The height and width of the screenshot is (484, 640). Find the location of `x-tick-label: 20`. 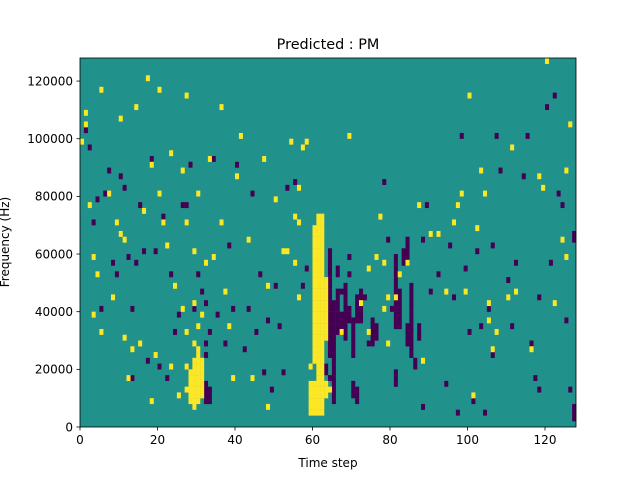

x-tick-label: 20 is located at coordinates (157, 440).